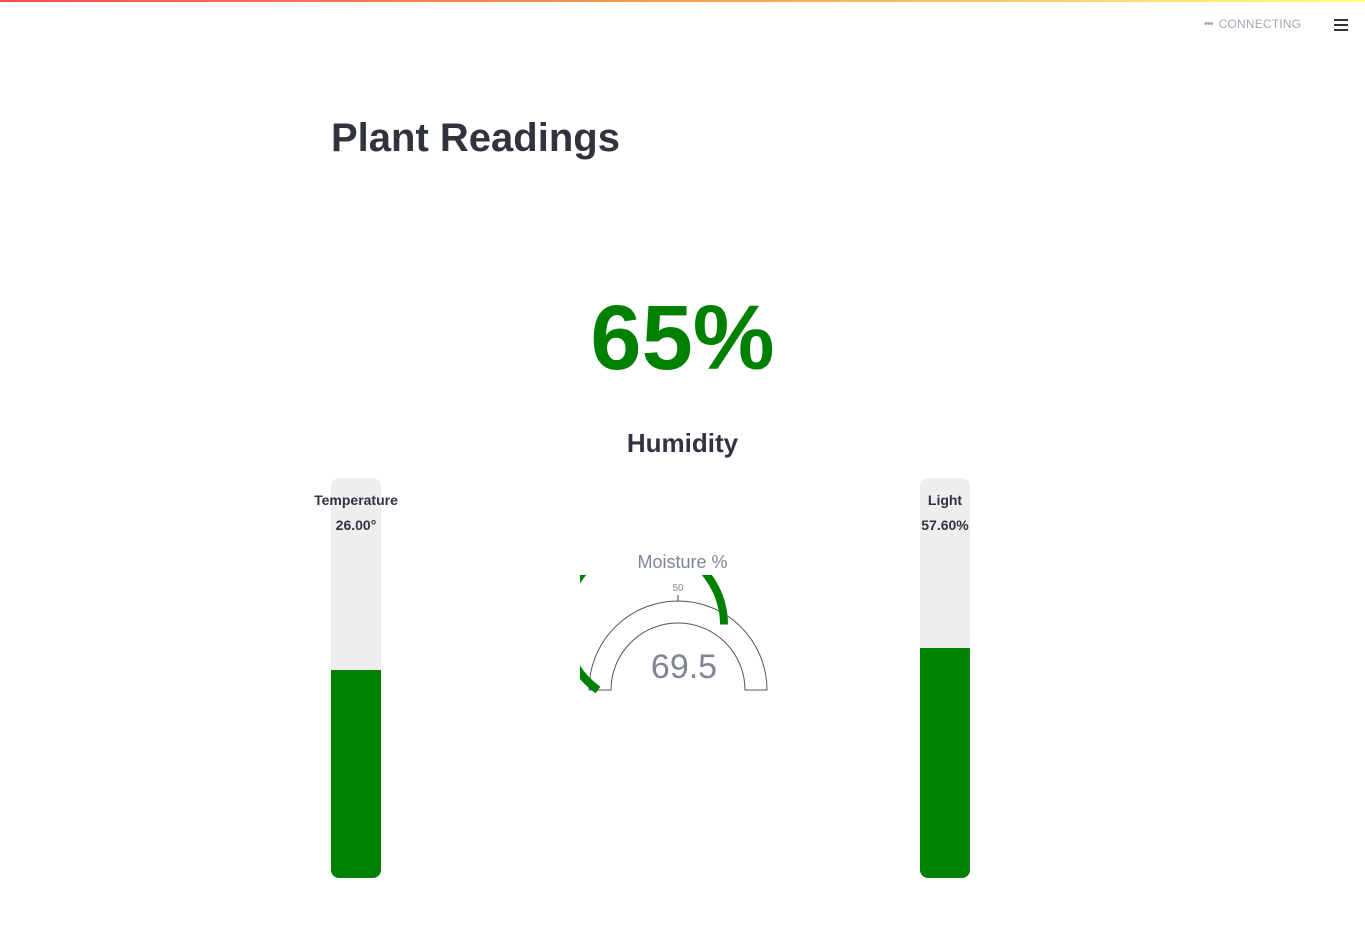 This screenshot has height=937, width=1365. What do you see at coordinates (678, 588) in the screenshot?
I see `moisture-gauge-tick-label: 50` at bounding box center [678, 588].